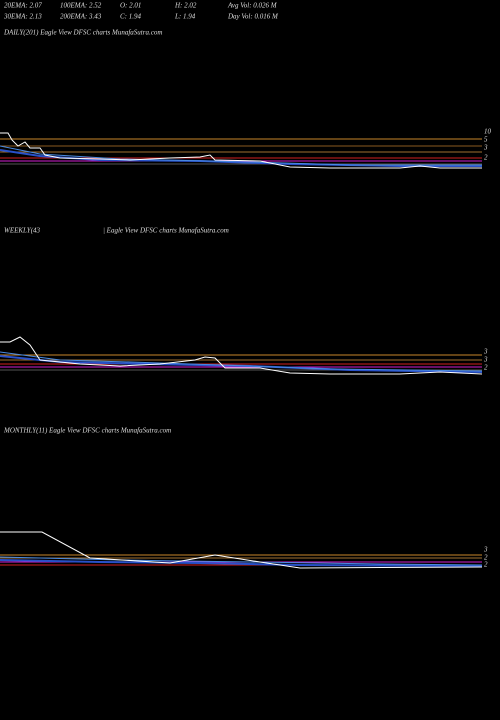  What do you see at coordinates (185, 6) in the screenshot?
I see `header-stat: H: 2.02` at bounding box center [185, 6].